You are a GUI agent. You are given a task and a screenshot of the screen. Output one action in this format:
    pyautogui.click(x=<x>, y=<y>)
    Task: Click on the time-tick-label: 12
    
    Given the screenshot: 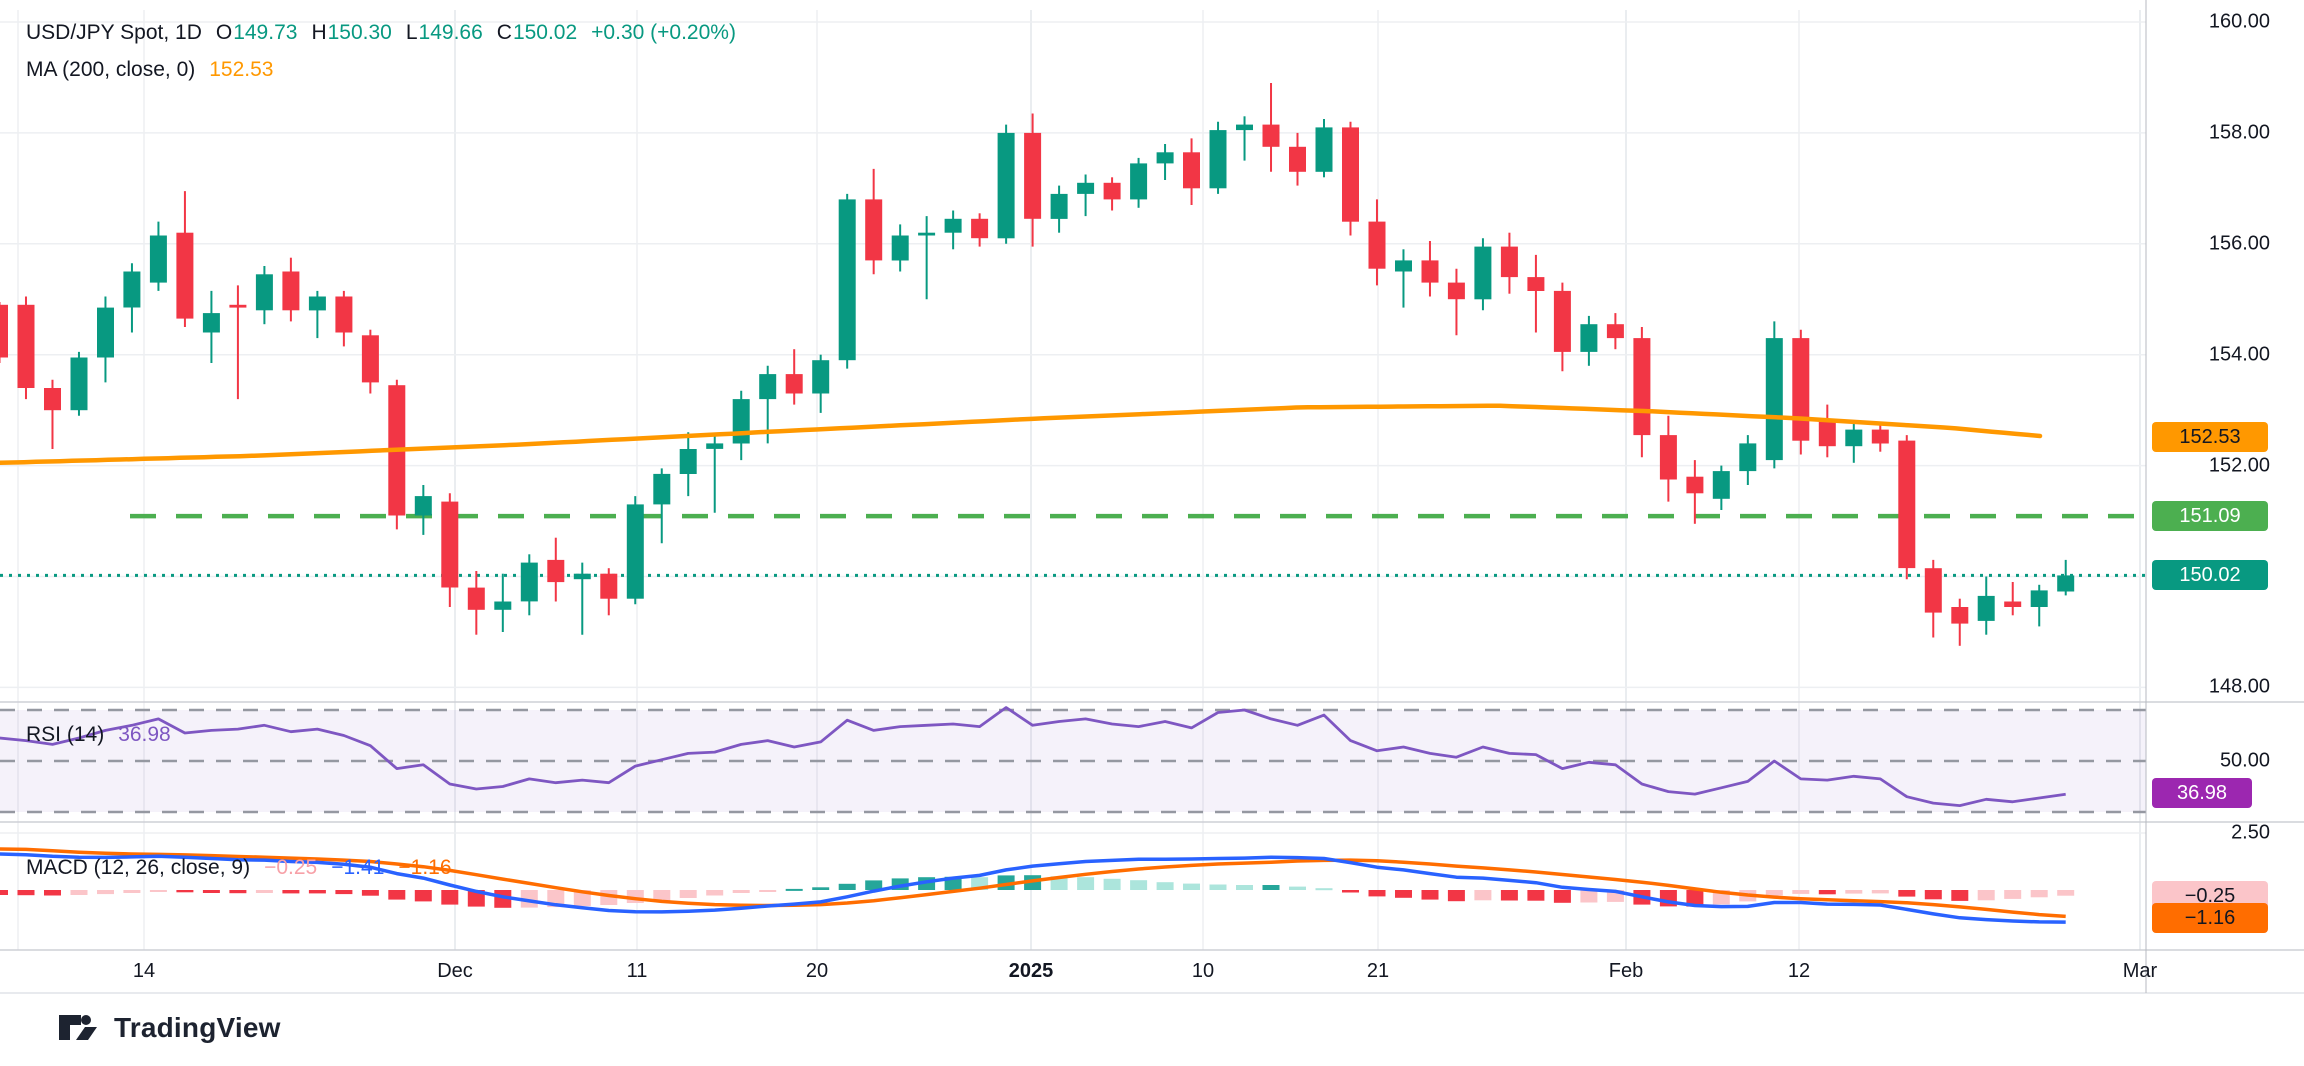 What is the action you would take?
    pyautogui.click(x=1799, y=971)
    